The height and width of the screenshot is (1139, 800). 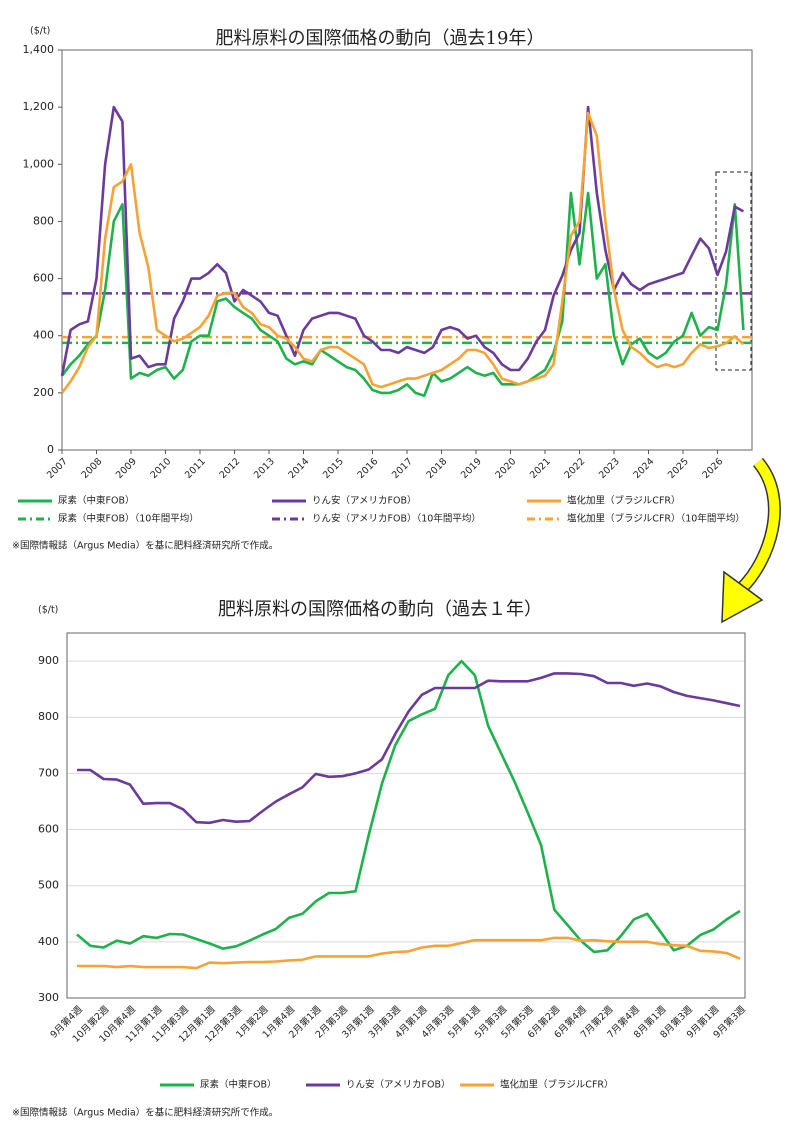 I want to click on chart-title: 肥料原料の国際価格の動向（過去１年）, so click(x=380, y=609).